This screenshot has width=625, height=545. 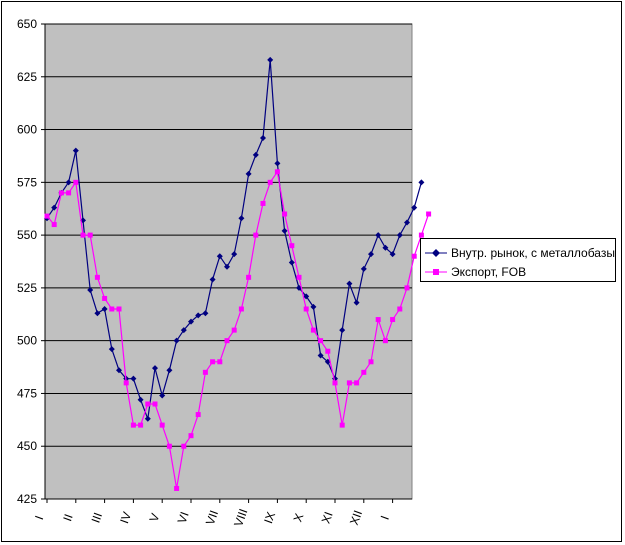 I want to click on x-tick-label-8: IX, so click(x=269, y=517).